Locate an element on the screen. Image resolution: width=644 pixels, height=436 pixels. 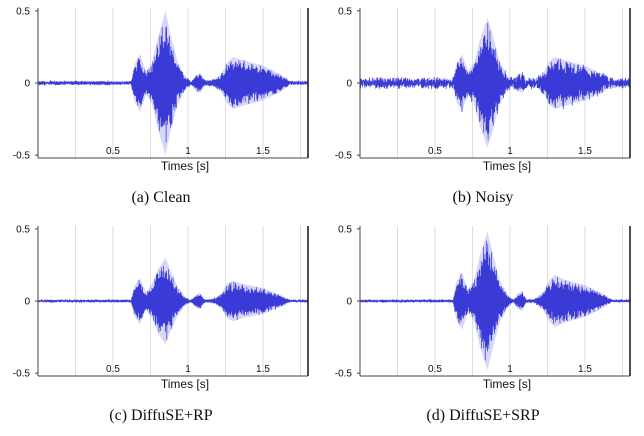
panel-caption: (d) DiffuSE+SRP is located at coordinates (483, 415).